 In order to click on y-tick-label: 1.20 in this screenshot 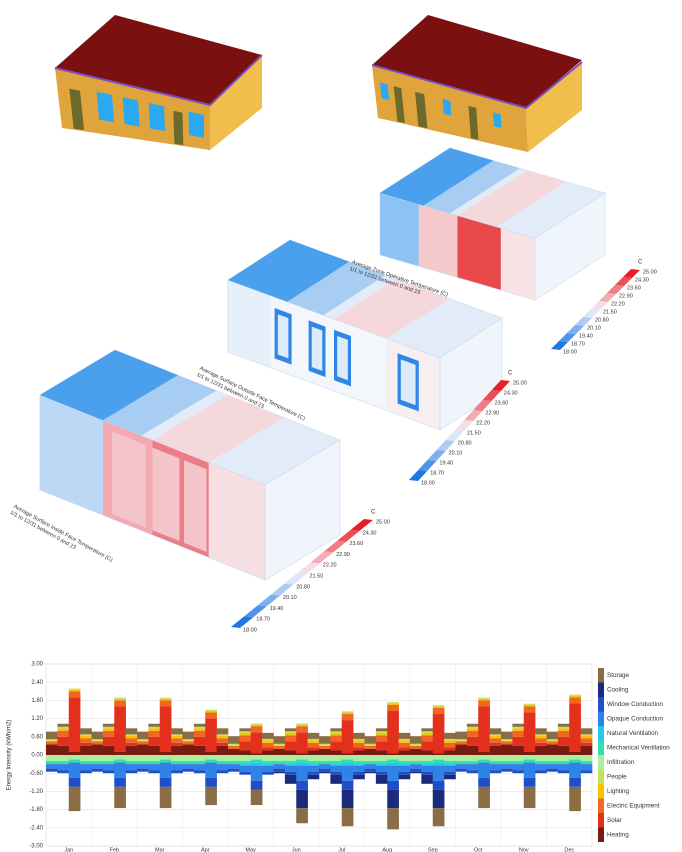, I will do `click(37, 719)`.